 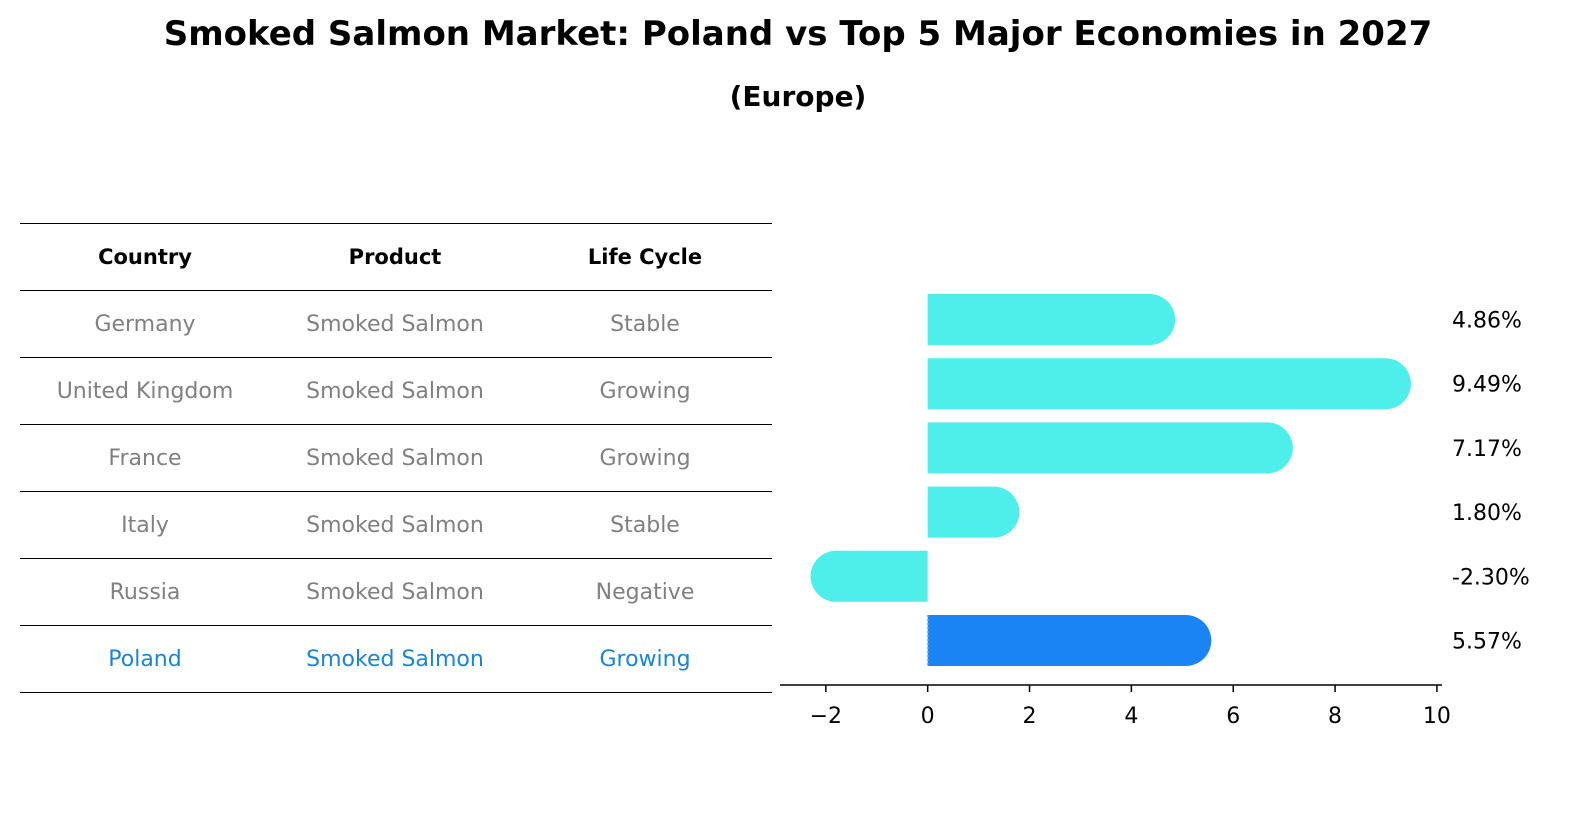 What do you see at coordinates (1030, 716) in the screenshot?
I see `x-tick-label: 2` at bounding box center [1030, 716].